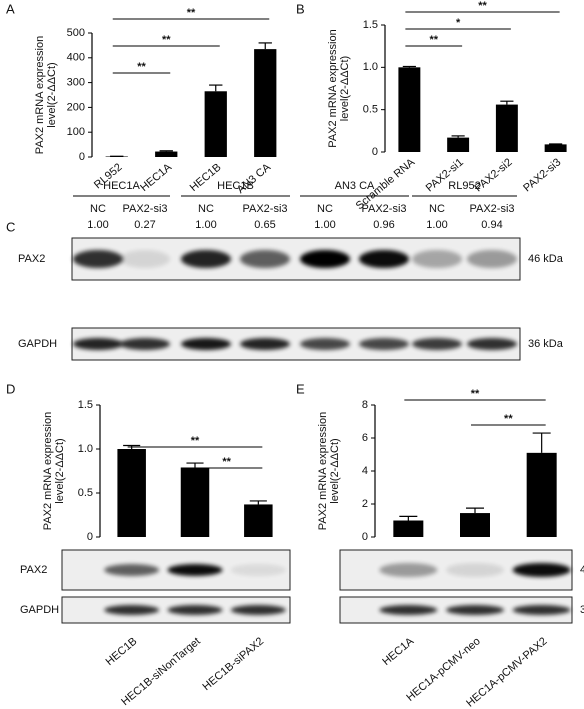  Describe the element at coordinates (300, 388) in the screenshot. I see `panel-label: E` at that location.